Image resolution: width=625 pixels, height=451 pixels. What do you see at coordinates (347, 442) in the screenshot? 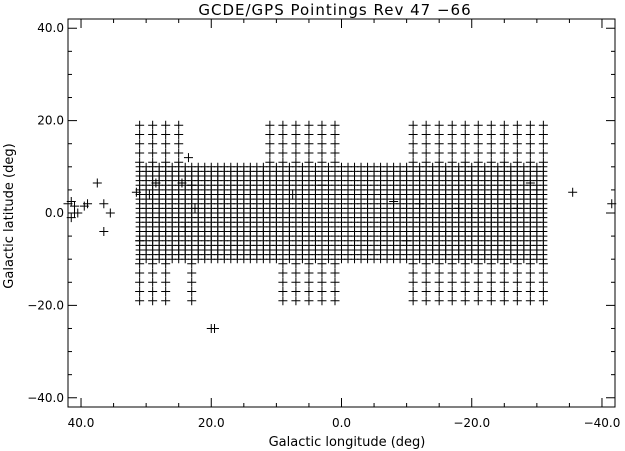
I see `x-axis-label: Galactic longitude (deg)` at bounding box center [347, 442].